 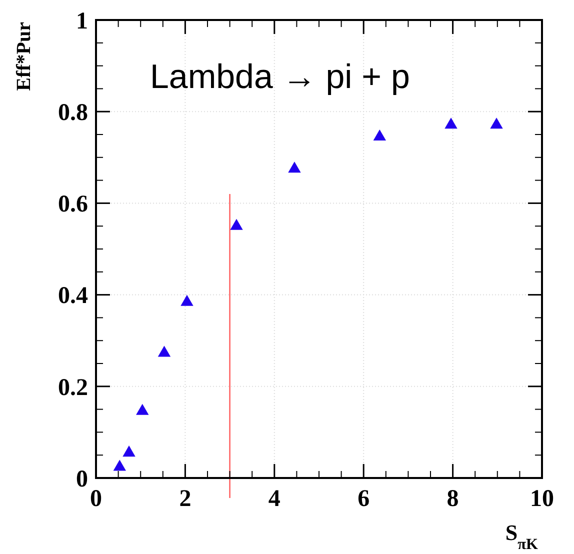 What do you see at coordinates (73, 296) in the screenshot?
I see `y-tick-label: 0.4` at bounding box center [73, 296].